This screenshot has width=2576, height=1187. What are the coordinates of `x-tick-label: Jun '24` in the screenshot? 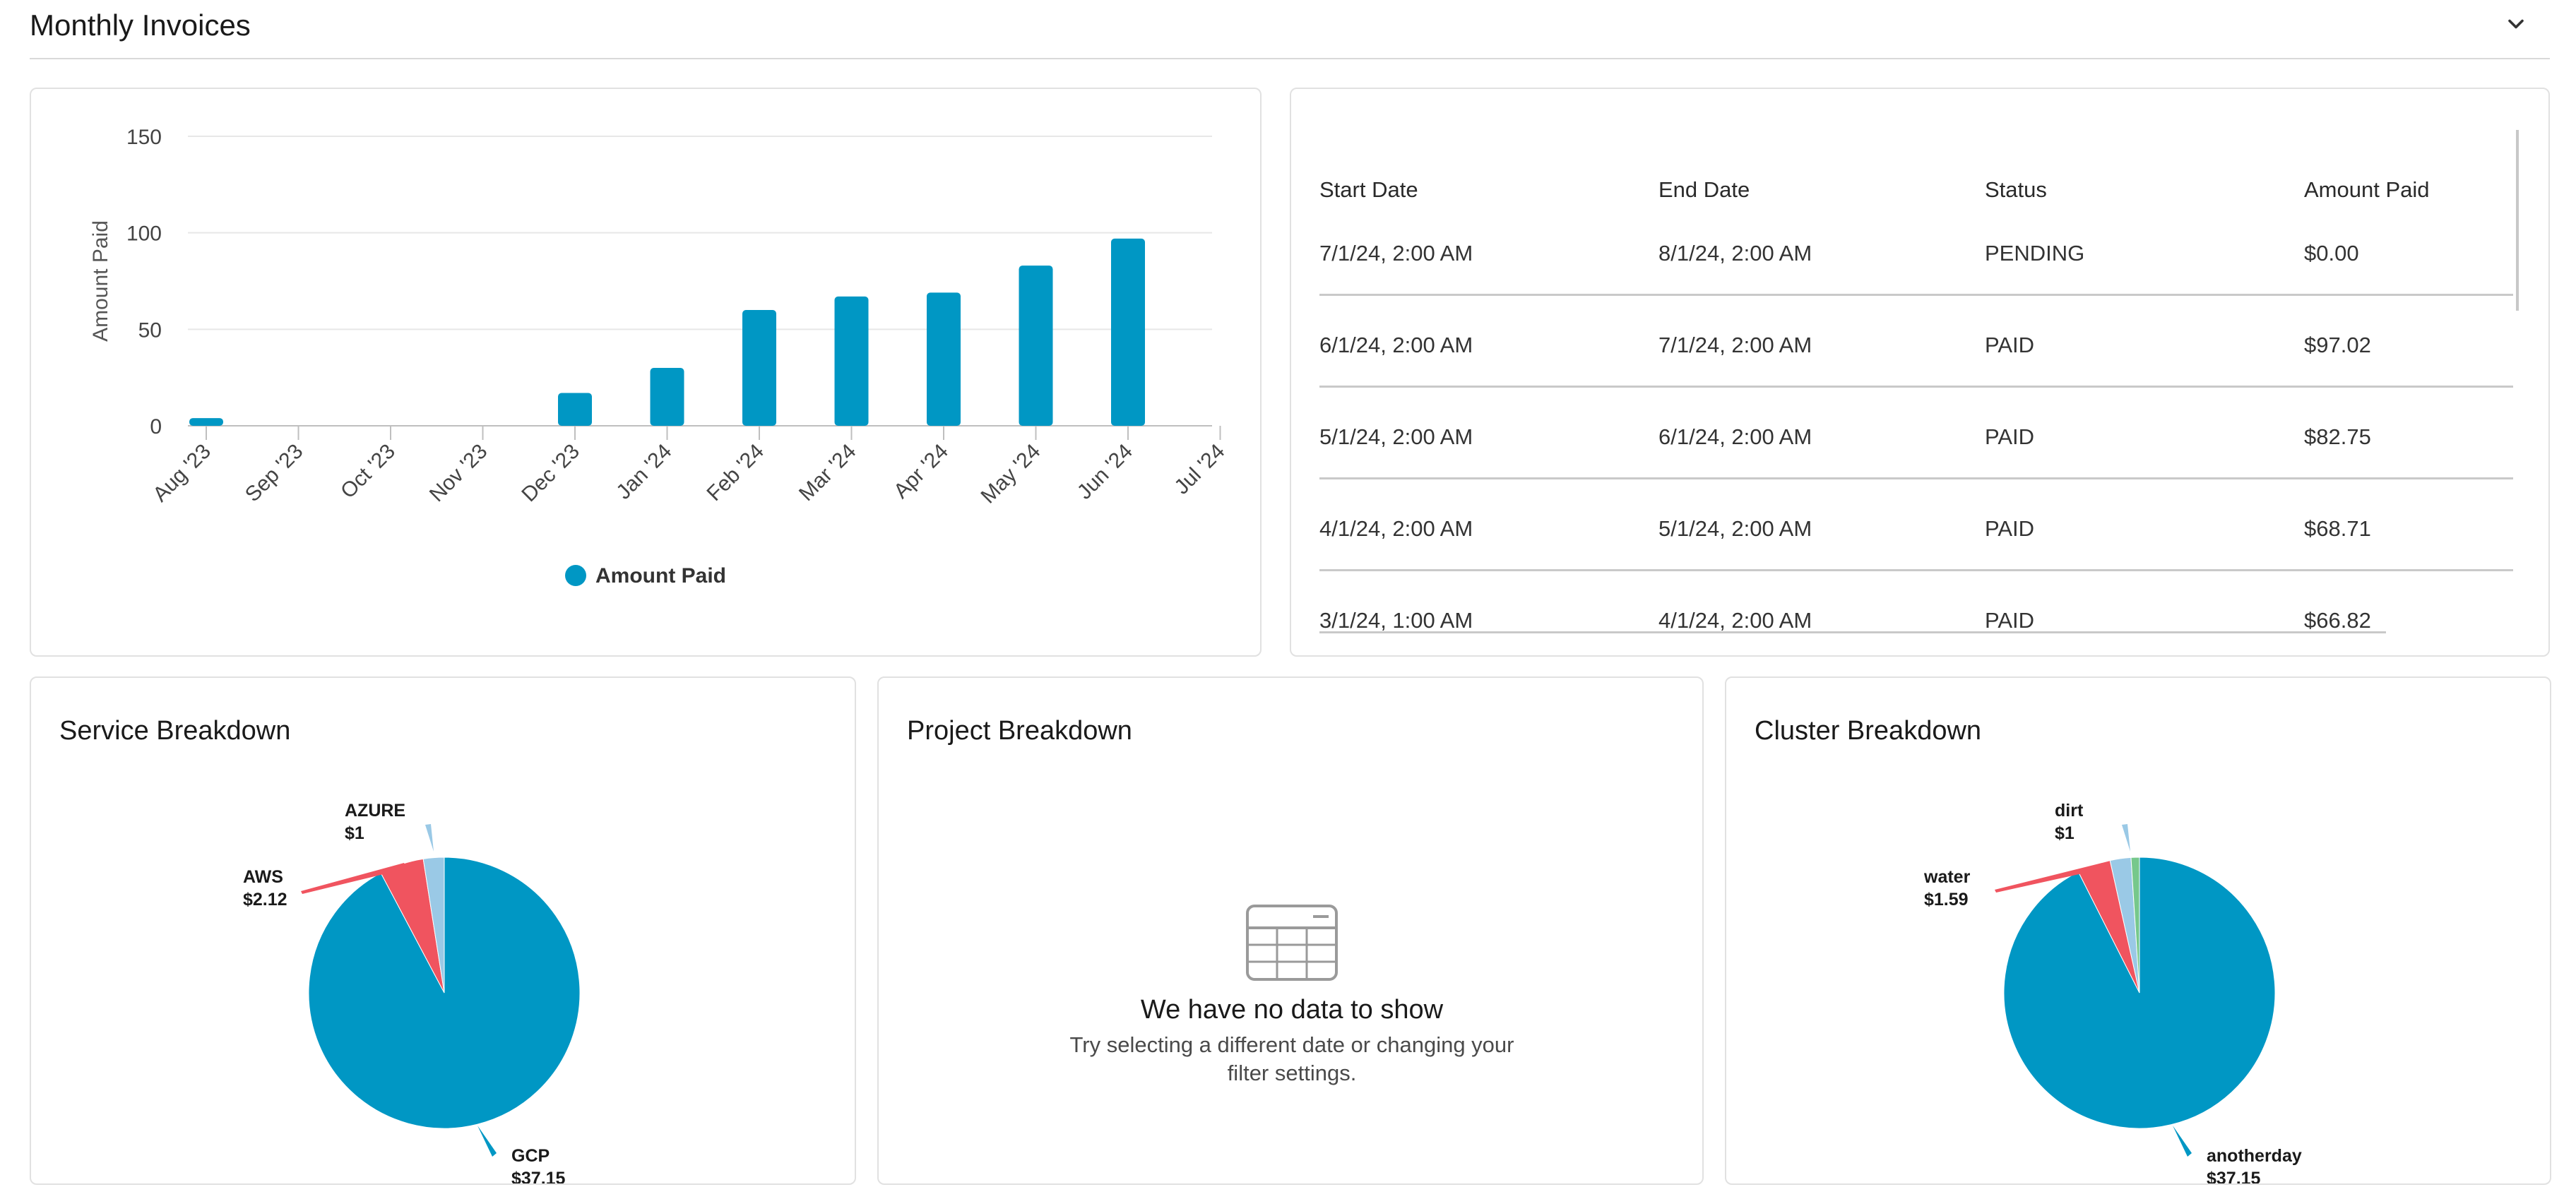 It's located at (1105, 472).